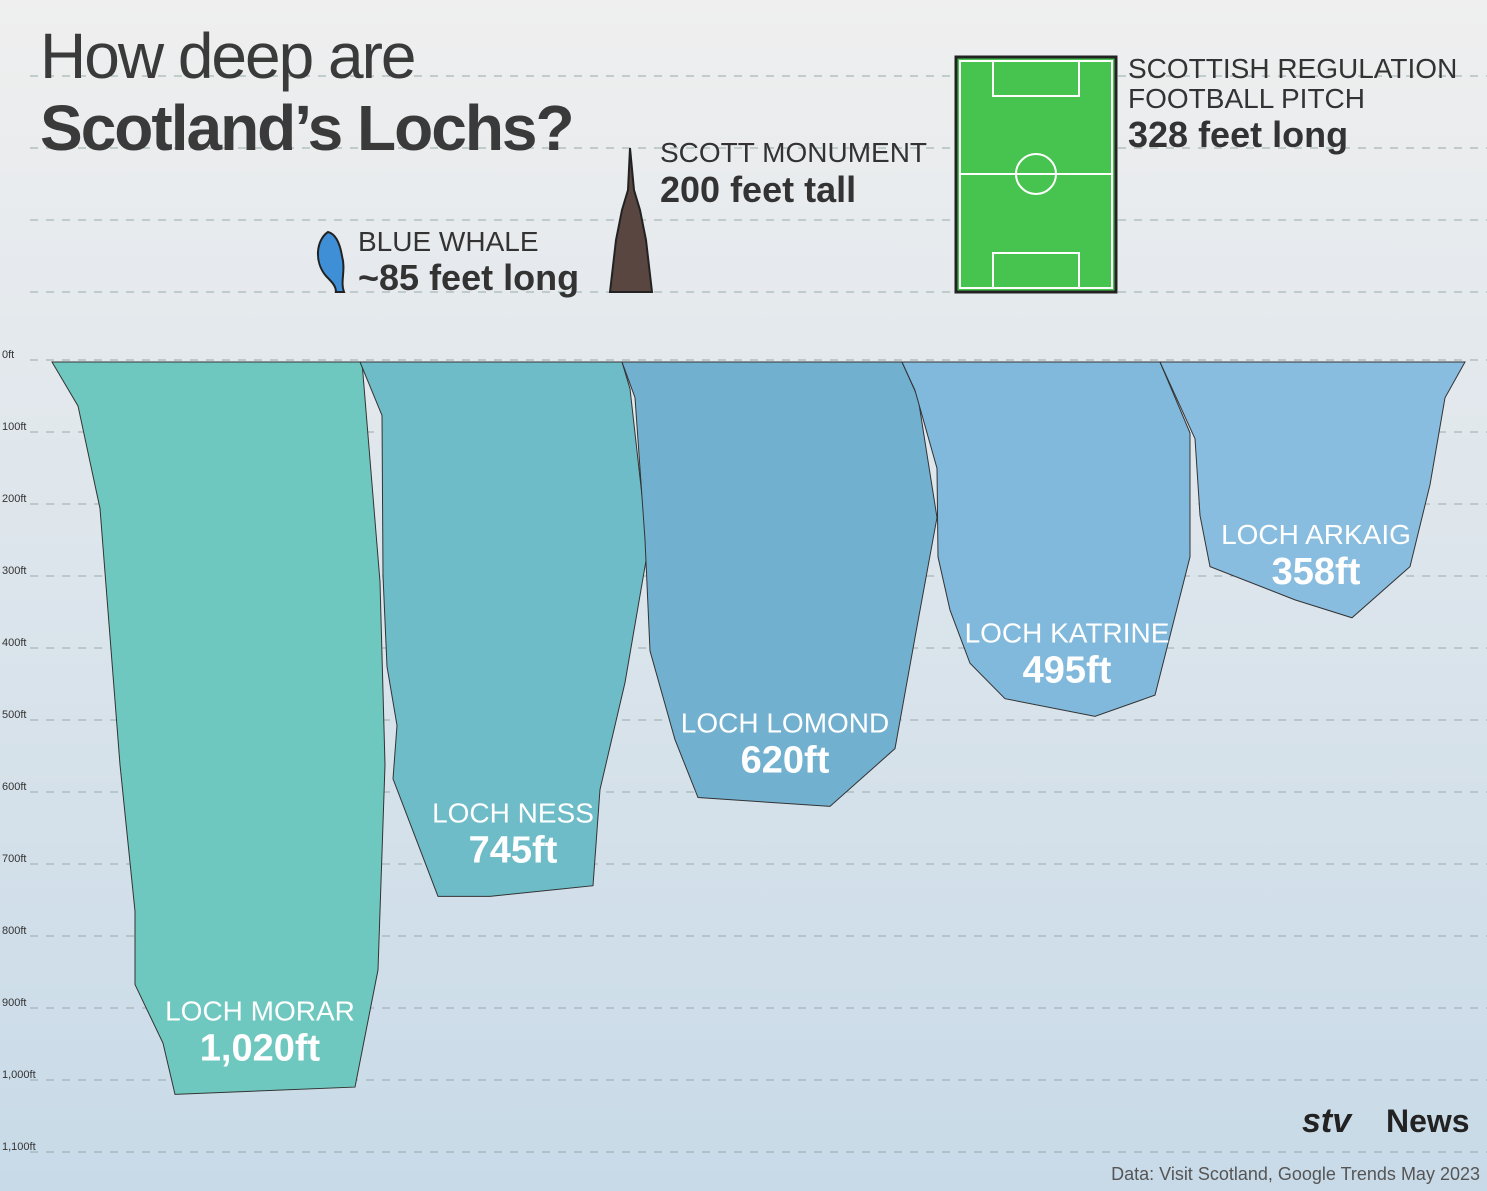  What do you see at coordinates (513, 812) in the screenshot?
I see `loch-name: LOCH NESS` at bounding box center [513, 812].